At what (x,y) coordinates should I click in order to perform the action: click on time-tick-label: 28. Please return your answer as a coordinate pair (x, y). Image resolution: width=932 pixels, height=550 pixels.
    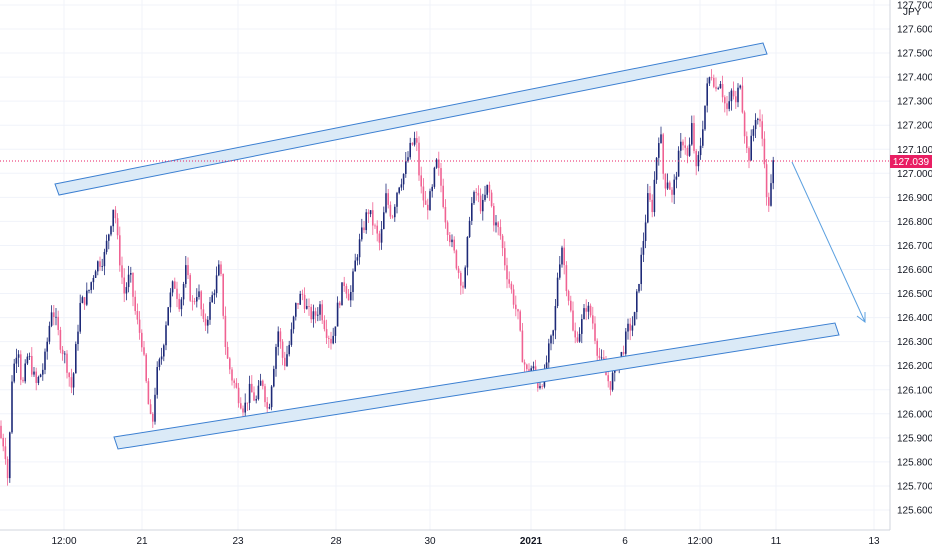
    Looking at the image, I should click on (336, 541).